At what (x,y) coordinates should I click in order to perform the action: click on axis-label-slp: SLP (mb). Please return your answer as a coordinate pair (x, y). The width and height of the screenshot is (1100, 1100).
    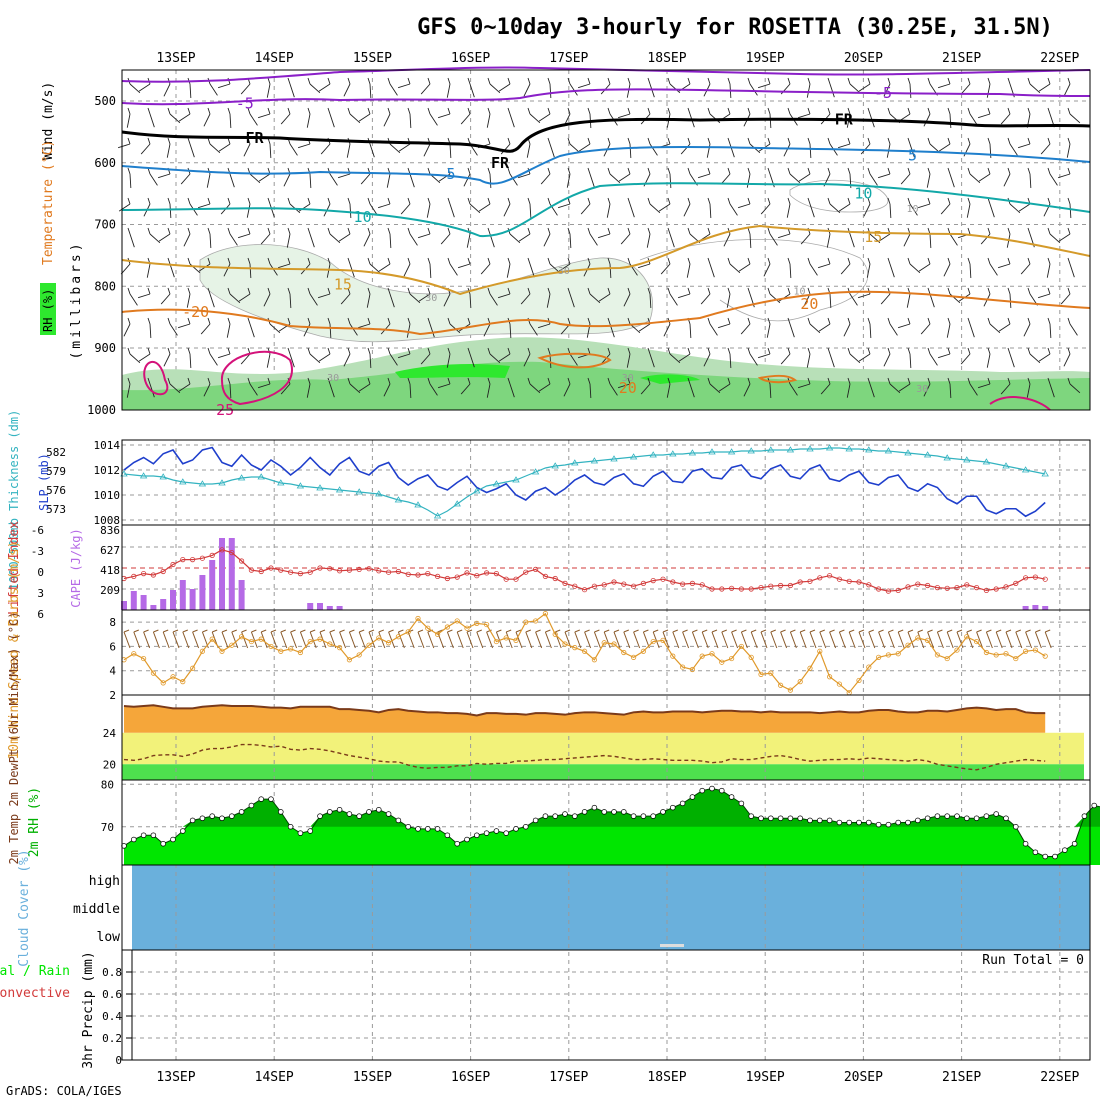
    Looking at the image, I should click on (44, 482).